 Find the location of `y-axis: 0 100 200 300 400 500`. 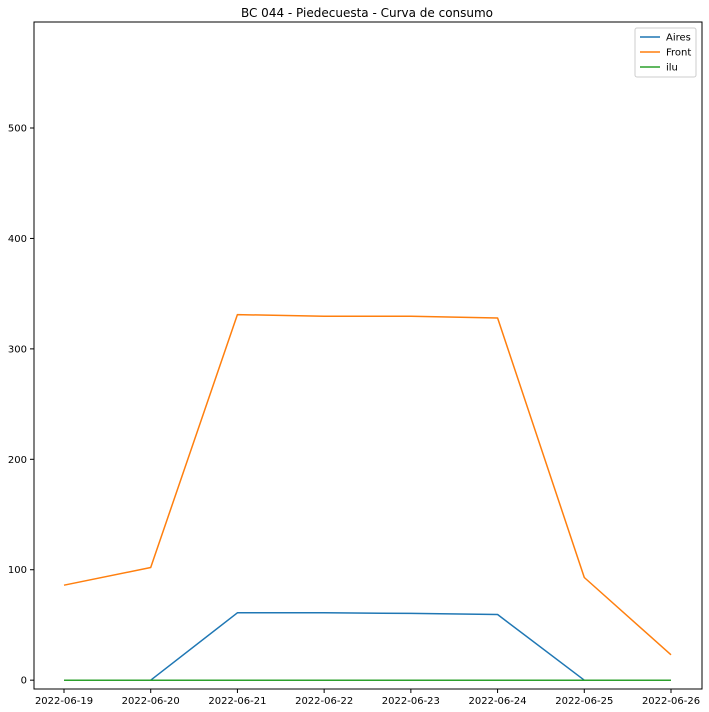

y-axis: 0 100 200 300 400 500 is located at coordinates (21, 405).